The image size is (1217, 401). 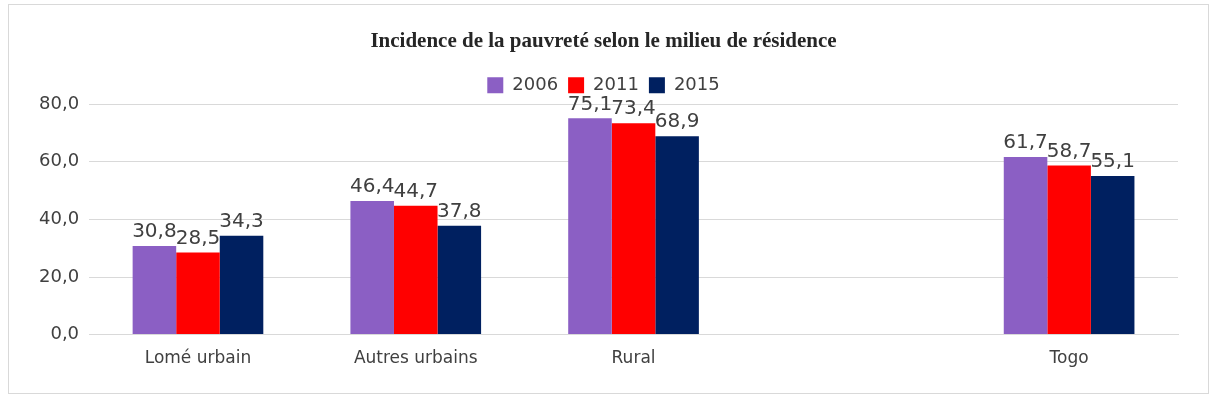 What do you see at coordinates (677, 120) in the screenshot?
I see `data-label: 68,9` at bounding box center [677, 120].